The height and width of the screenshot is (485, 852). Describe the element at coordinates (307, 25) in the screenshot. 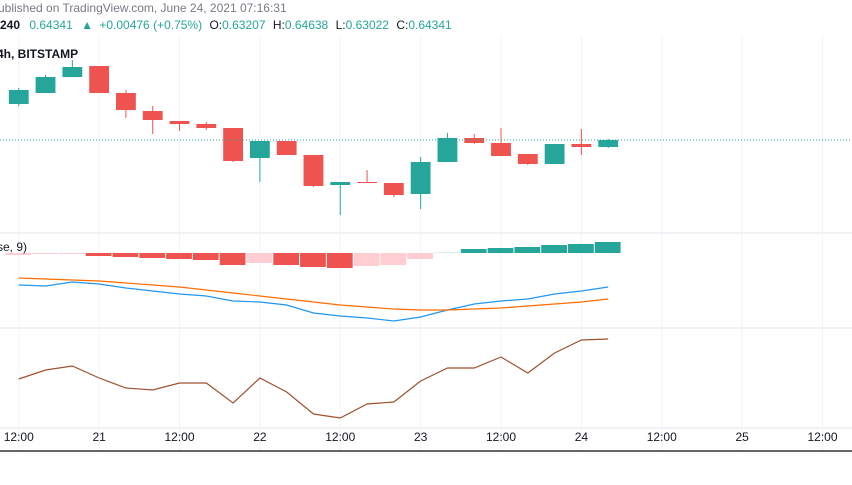

I see `ohlc-value: 0.64638` at that location.